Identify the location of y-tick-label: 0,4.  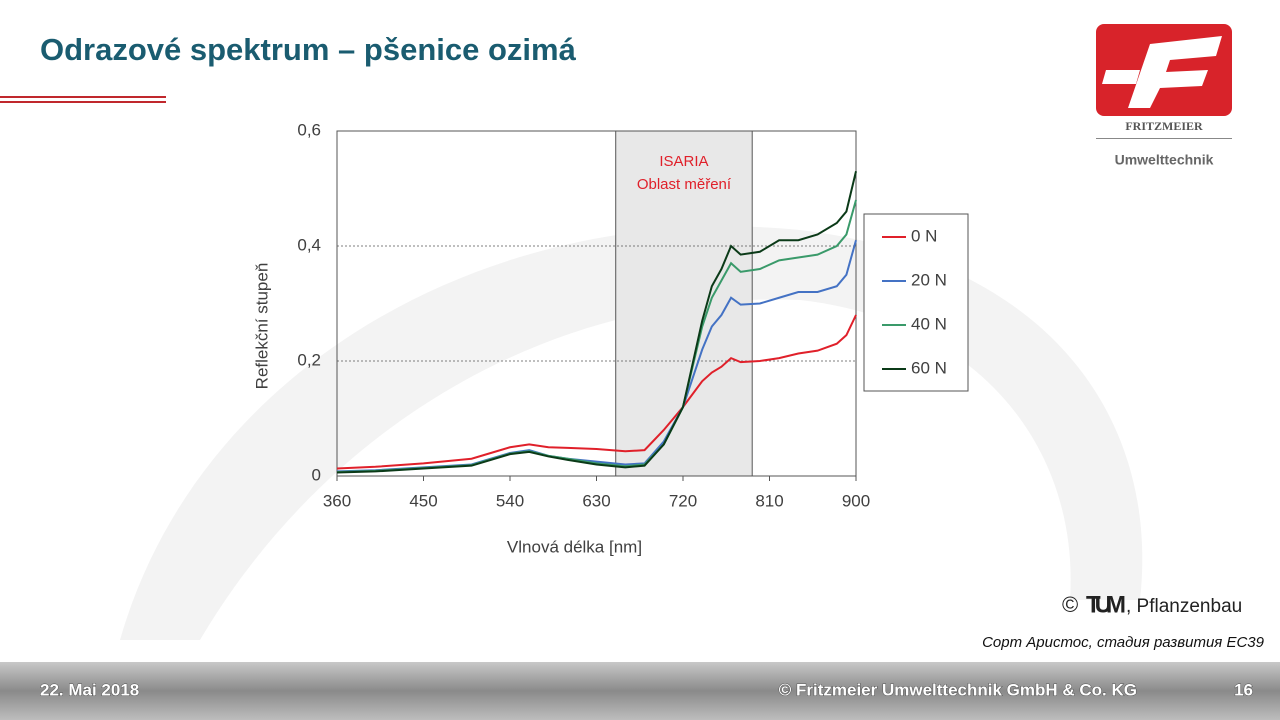
(309, 244).